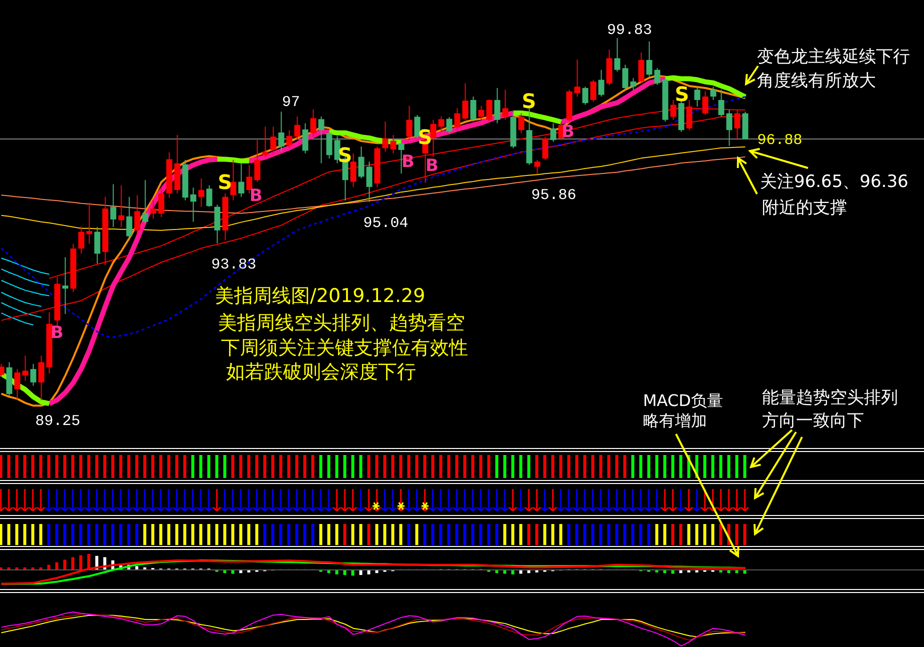 Image resolution: width=924 pixels, height=647 pixels. What do you see at coordinates (385, 223) in the screenshot?
I see `annotation: 95.04` at bounding box center [385, 223].